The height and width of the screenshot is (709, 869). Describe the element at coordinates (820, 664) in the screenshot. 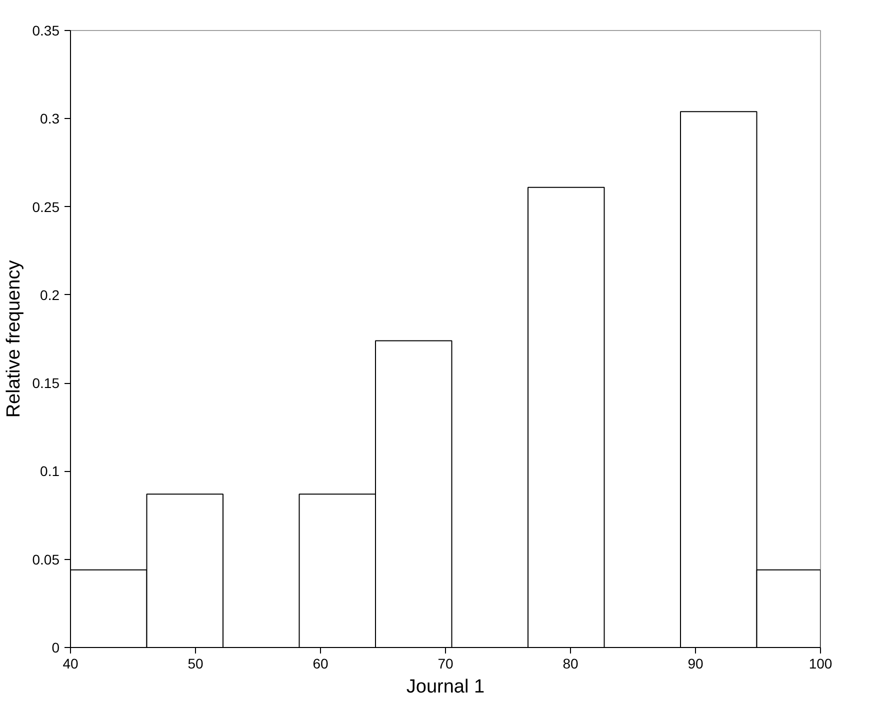

I see `x-tick-label: 100` at that location.